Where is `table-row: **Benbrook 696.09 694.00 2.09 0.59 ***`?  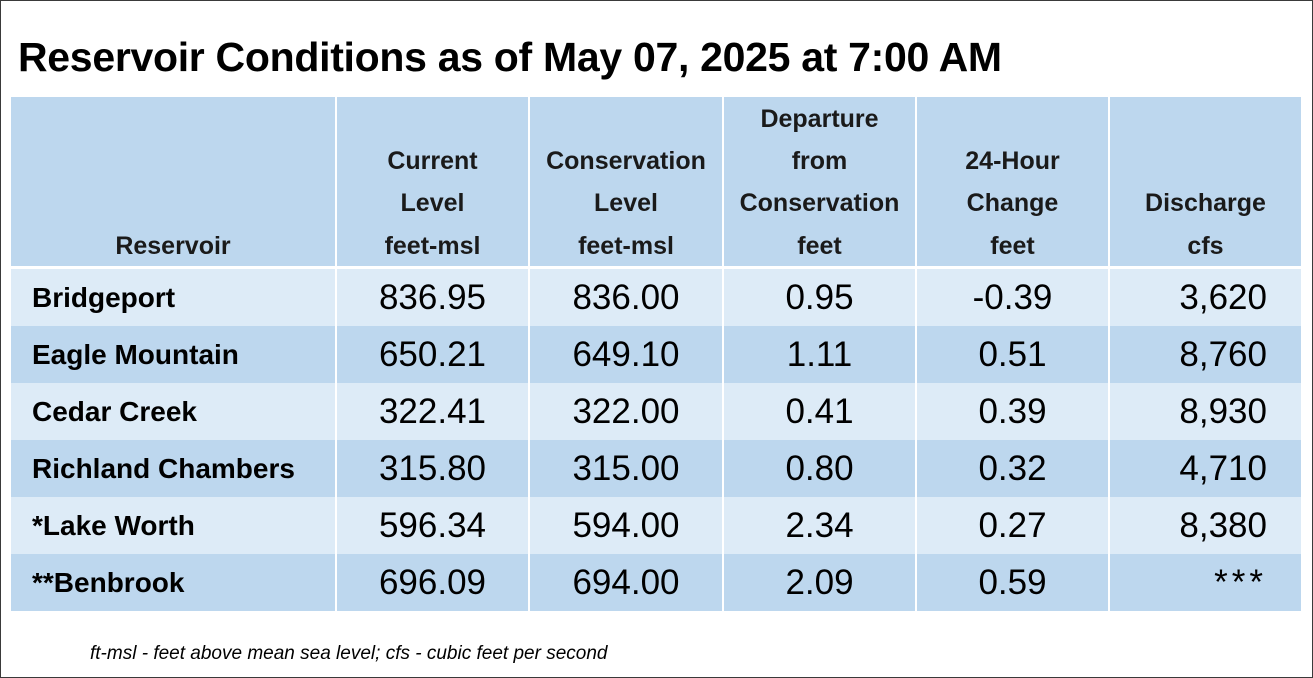 table-row: **Benbrook 696.09 694.00 2.09 0.59 *** is located at coordinates (656, 582).